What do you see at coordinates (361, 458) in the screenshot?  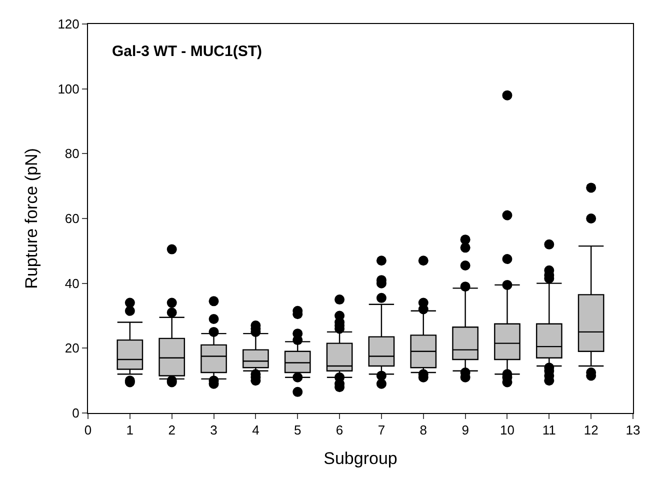 I see `x-axis-title: Subgroup` at bounding box center [361, 458].